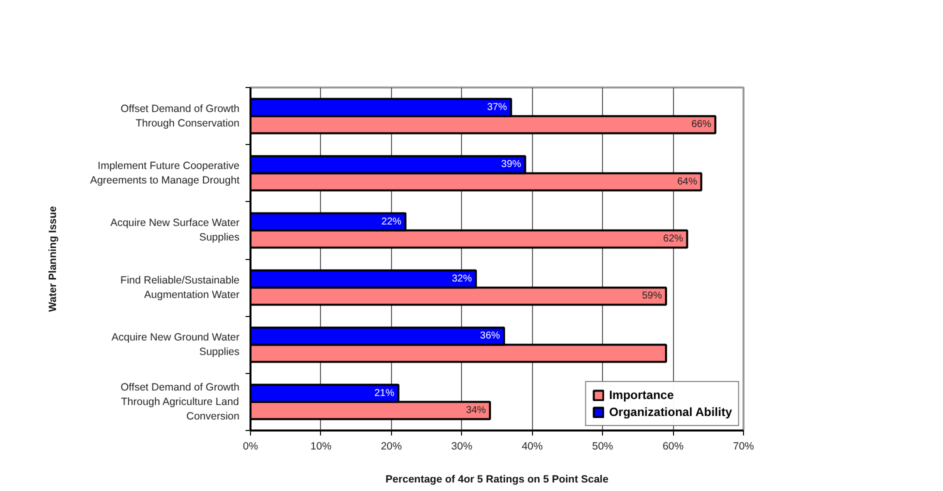 The width and height of the screenshot is (943, 491). I want to click on legend-label: Organizational Ability, so click(670, 412).